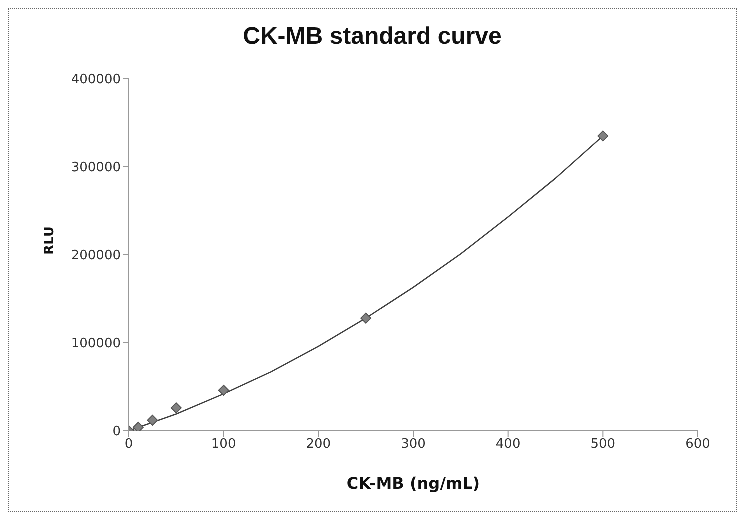 This screenshot has width=745, height=520. Describe the element at coordinates (508, 444) in the screenshot. I see `x-tick-label: 400` at that location.